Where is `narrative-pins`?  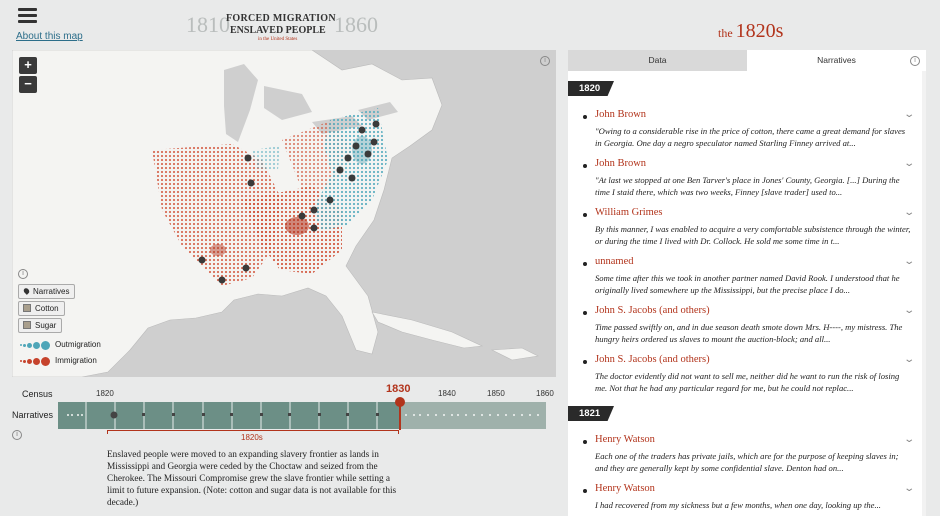
narrative-pins is located at coordinates (289, 202).